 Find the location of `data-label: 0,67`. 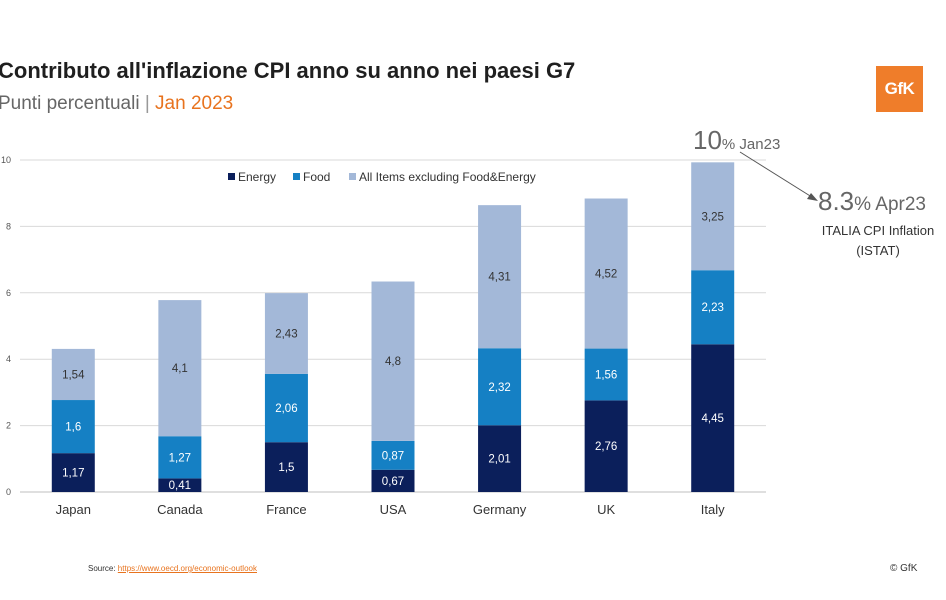

data-label: 0,67 is located at coordinates (393, 482).